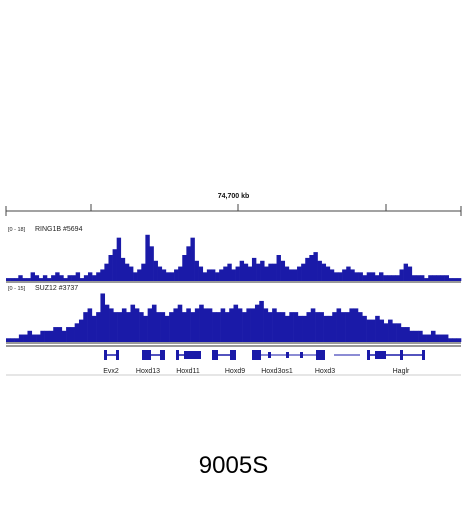  What do you see at coordinates (188, 371) in the screenshot?
I see `gene-label: Hoxd11` at bounding box center [188, 371].